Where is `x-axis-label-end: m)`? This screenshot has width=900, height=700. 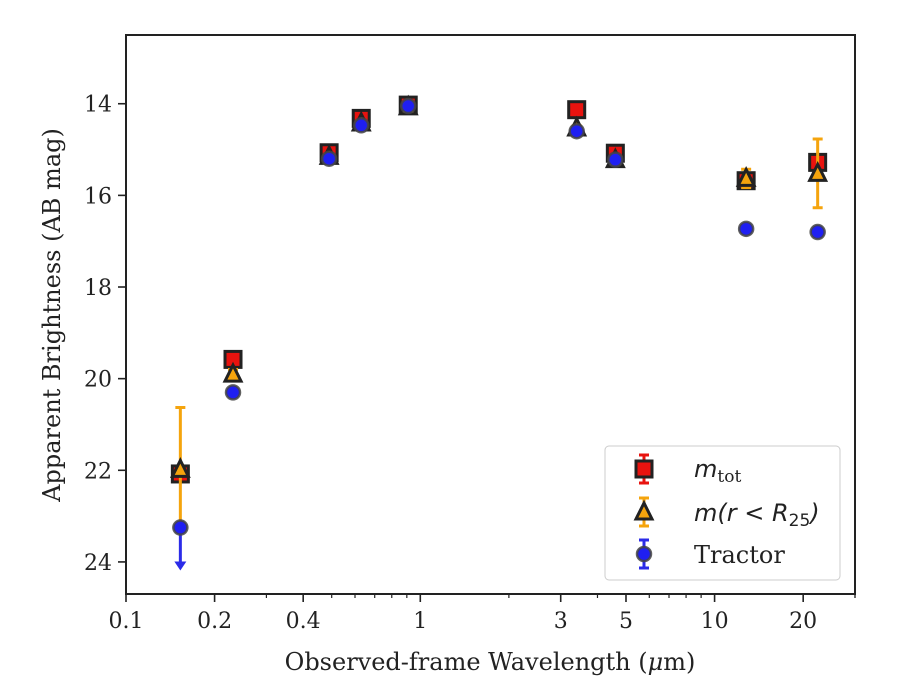 x-axis-label-end: m) is located at coordinates (679, 662).